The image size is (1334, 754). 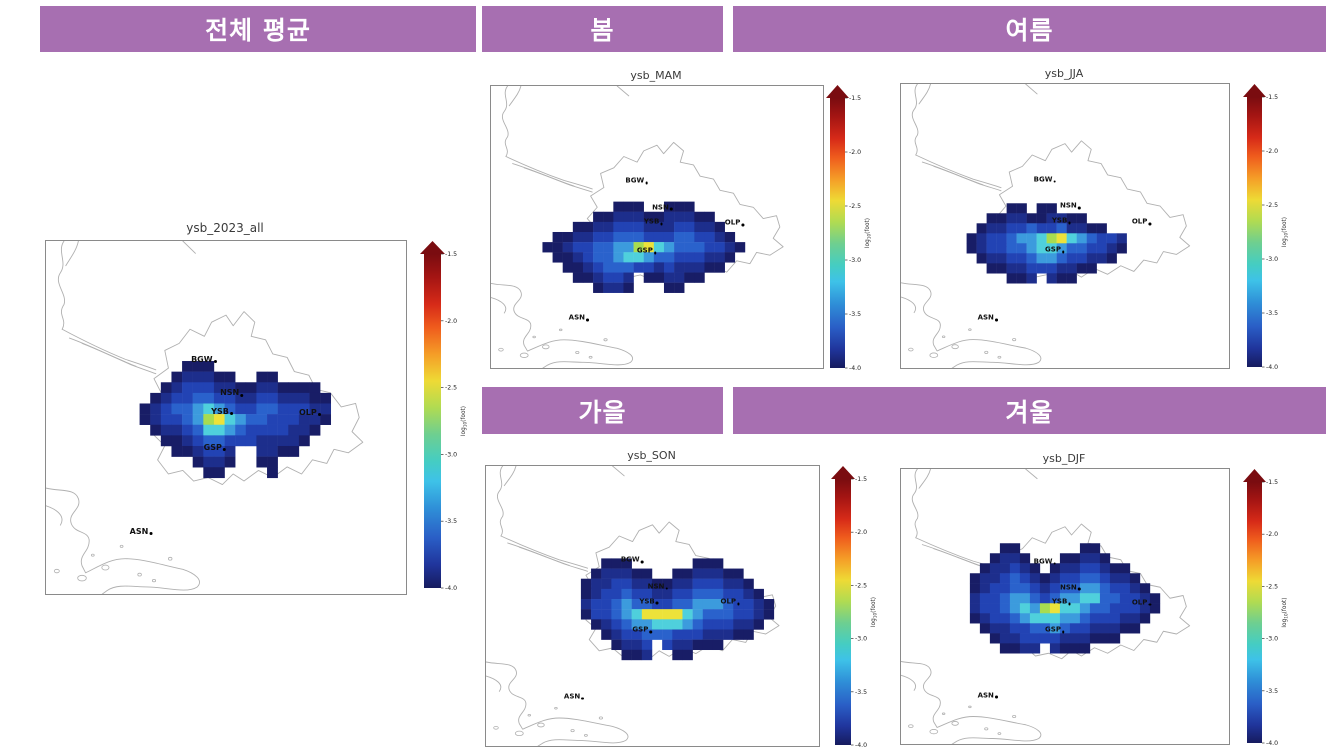 I want to click on map-title-summer: ysb_JJA, so click(x=1064, y=73).